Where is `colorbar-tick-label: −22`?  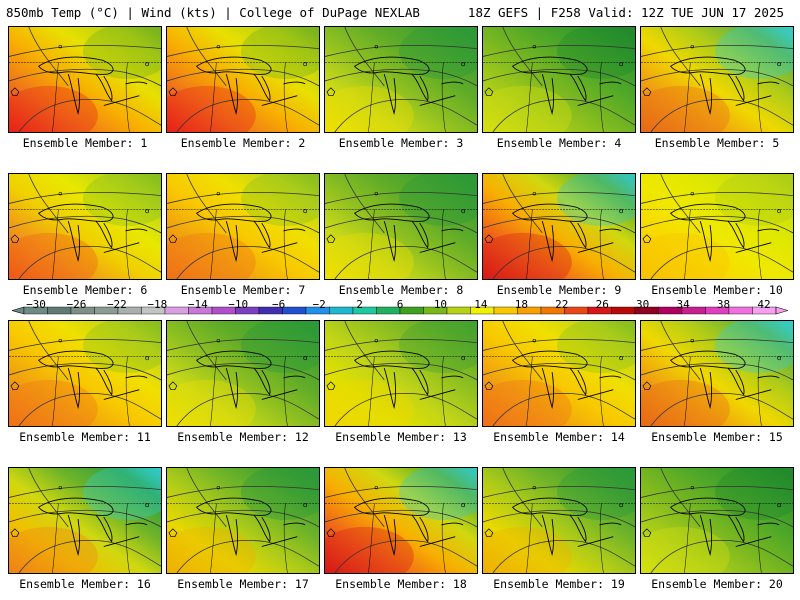 colorbar-tick-label: −22 is located at coordinates (116, 304).